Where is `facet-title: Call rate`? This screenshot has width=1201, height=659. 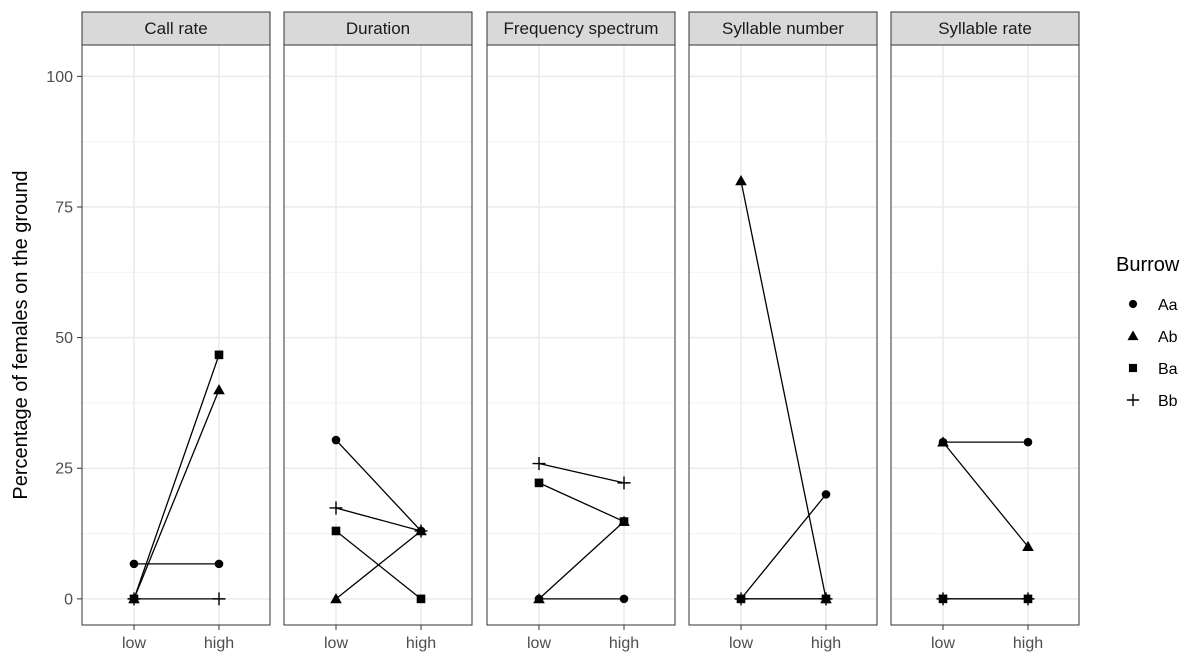
facet-title: Call rate is located at coordinates (175, 28).